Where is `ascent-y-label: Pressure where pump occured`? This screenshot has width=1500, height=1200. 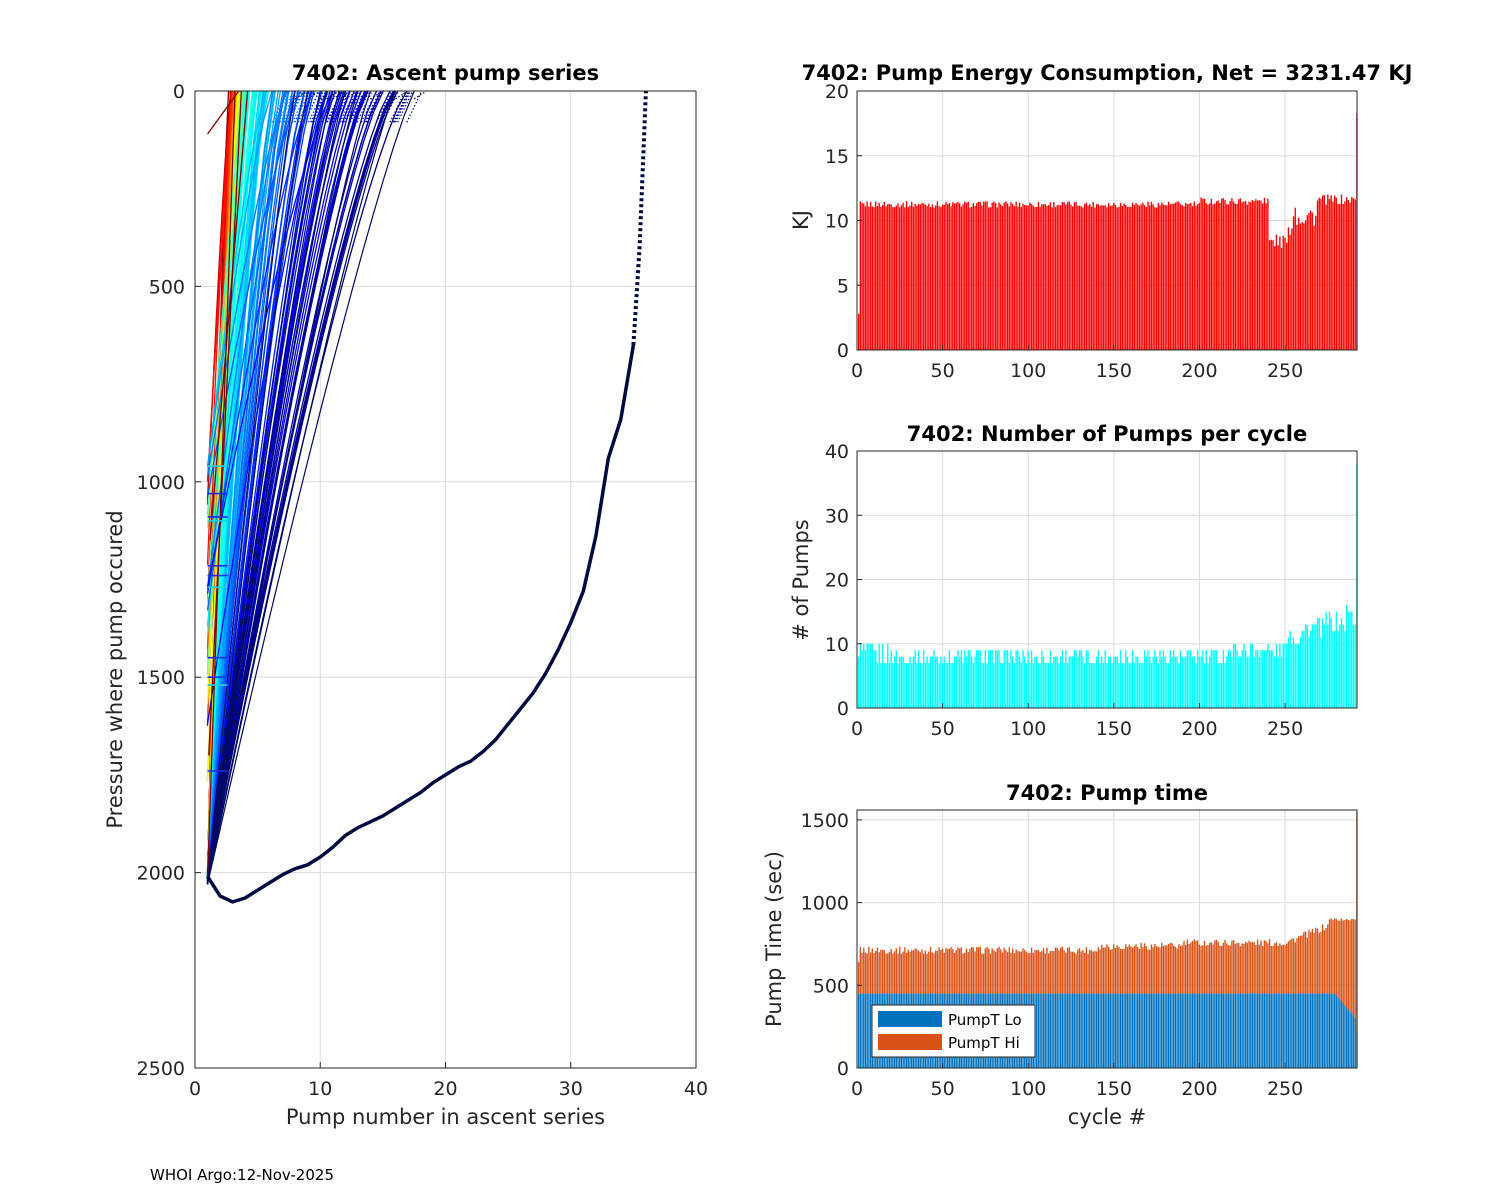 ascent-y-label: Pressure where pump occured is located at coordinates (115, 669).